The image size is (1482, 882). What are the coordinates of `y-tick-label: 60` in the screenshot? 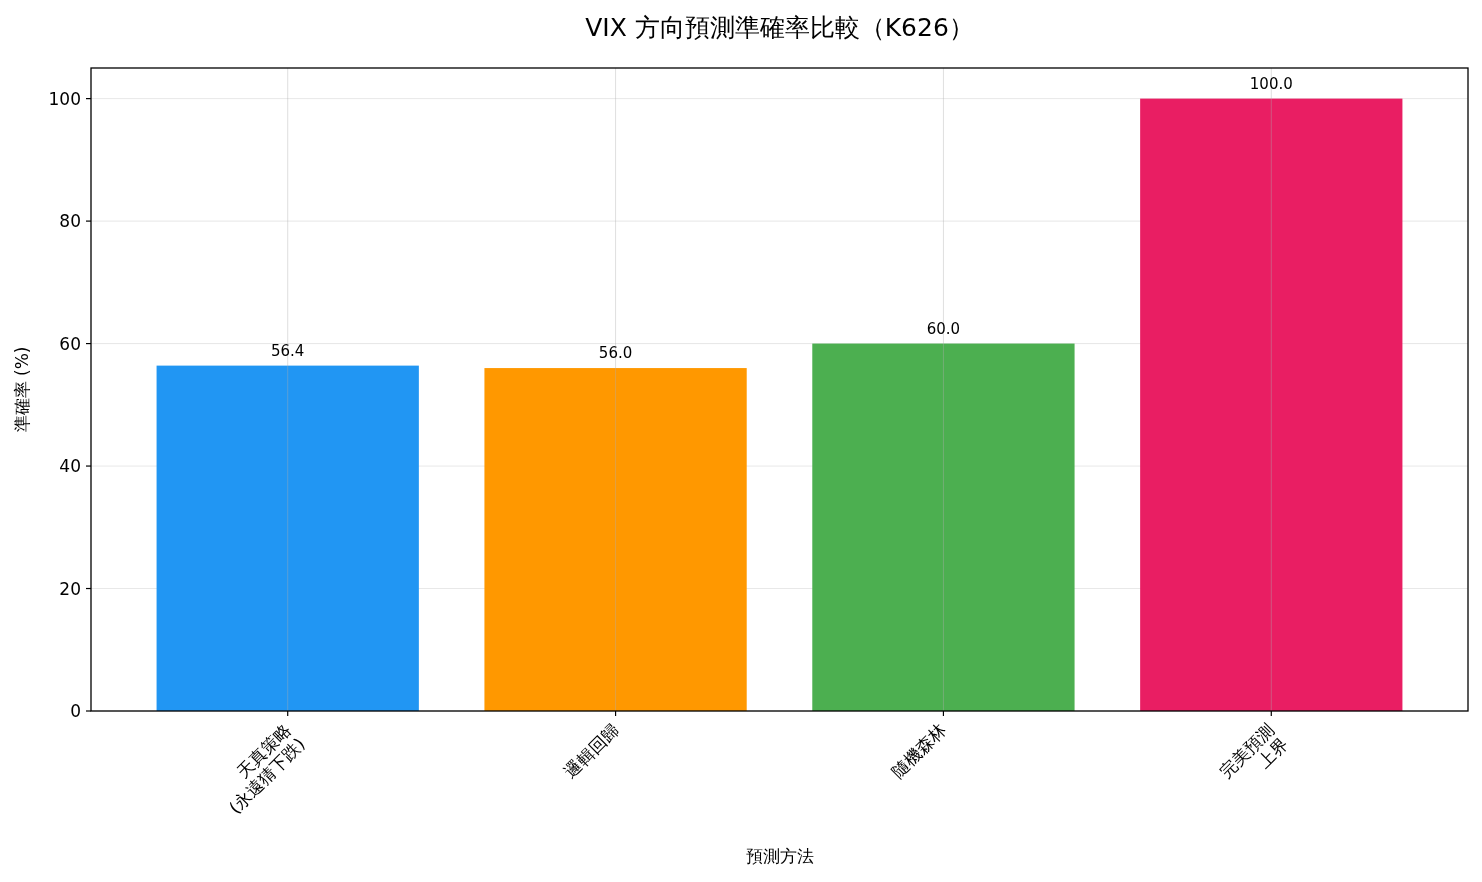 It's located at (70, 343).